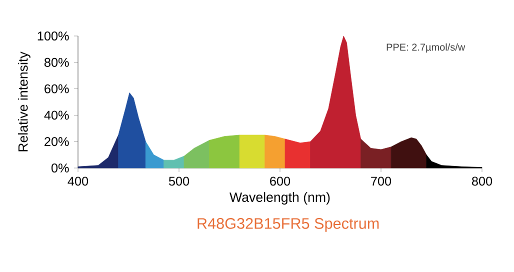 This screenshot has height=272, width=514. What do you see at coordinates (381, 181) in the screenshot?
I see `x-tick-label: 700` at bounding box center [381, 181].